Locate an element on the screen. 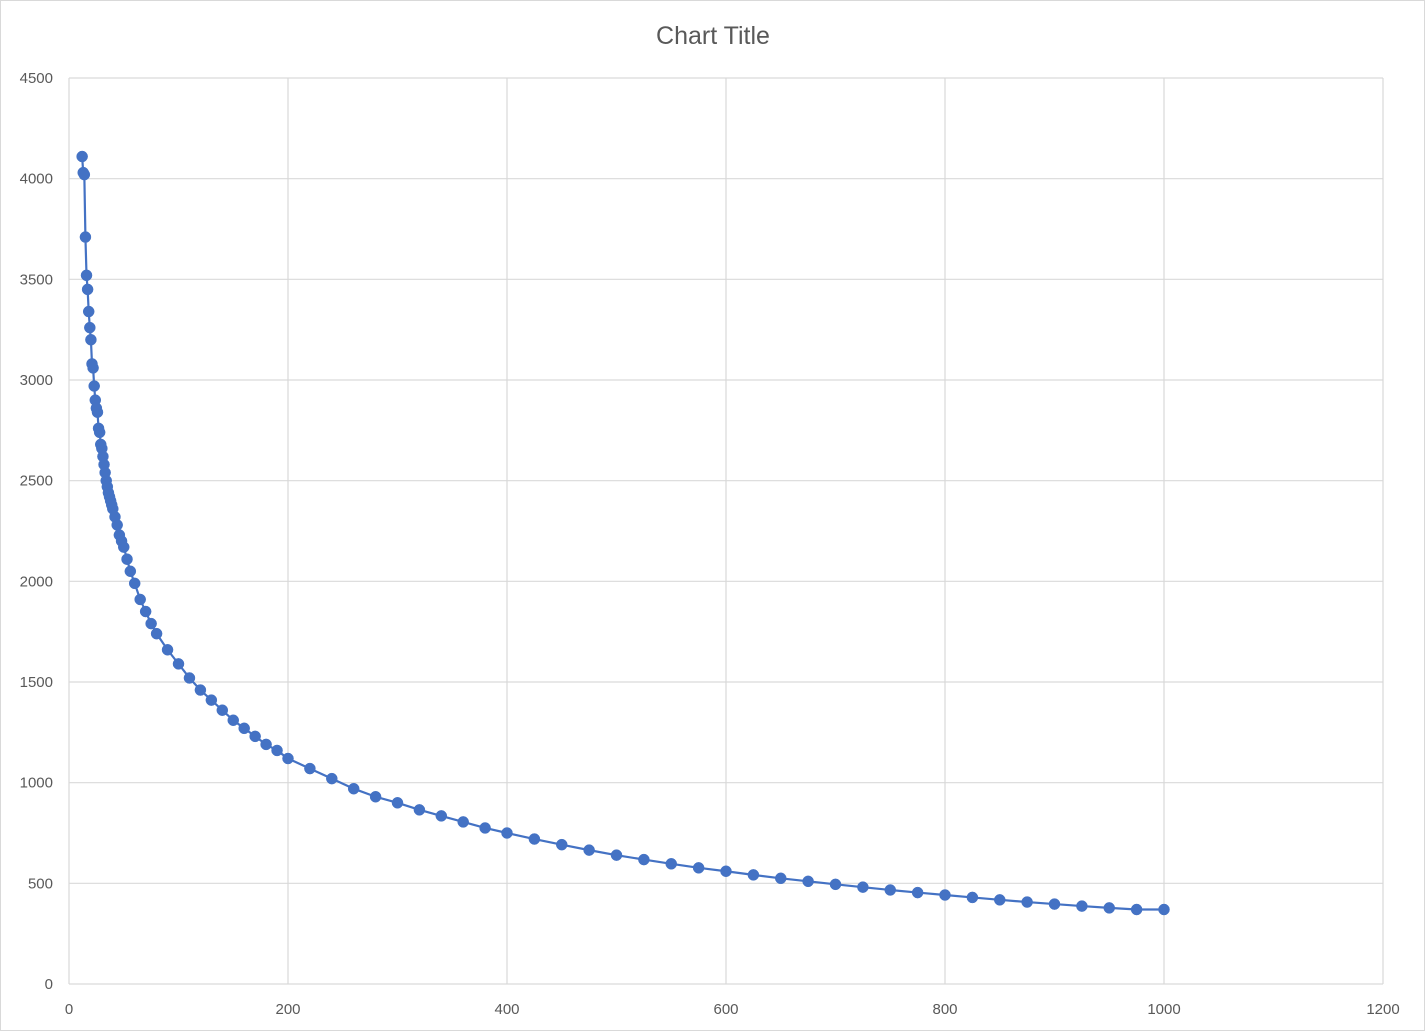 Image resolution: width=1425 pixels, height=1032 pixels. x-tick-label: 600 is located at coordinates (725, 1009).